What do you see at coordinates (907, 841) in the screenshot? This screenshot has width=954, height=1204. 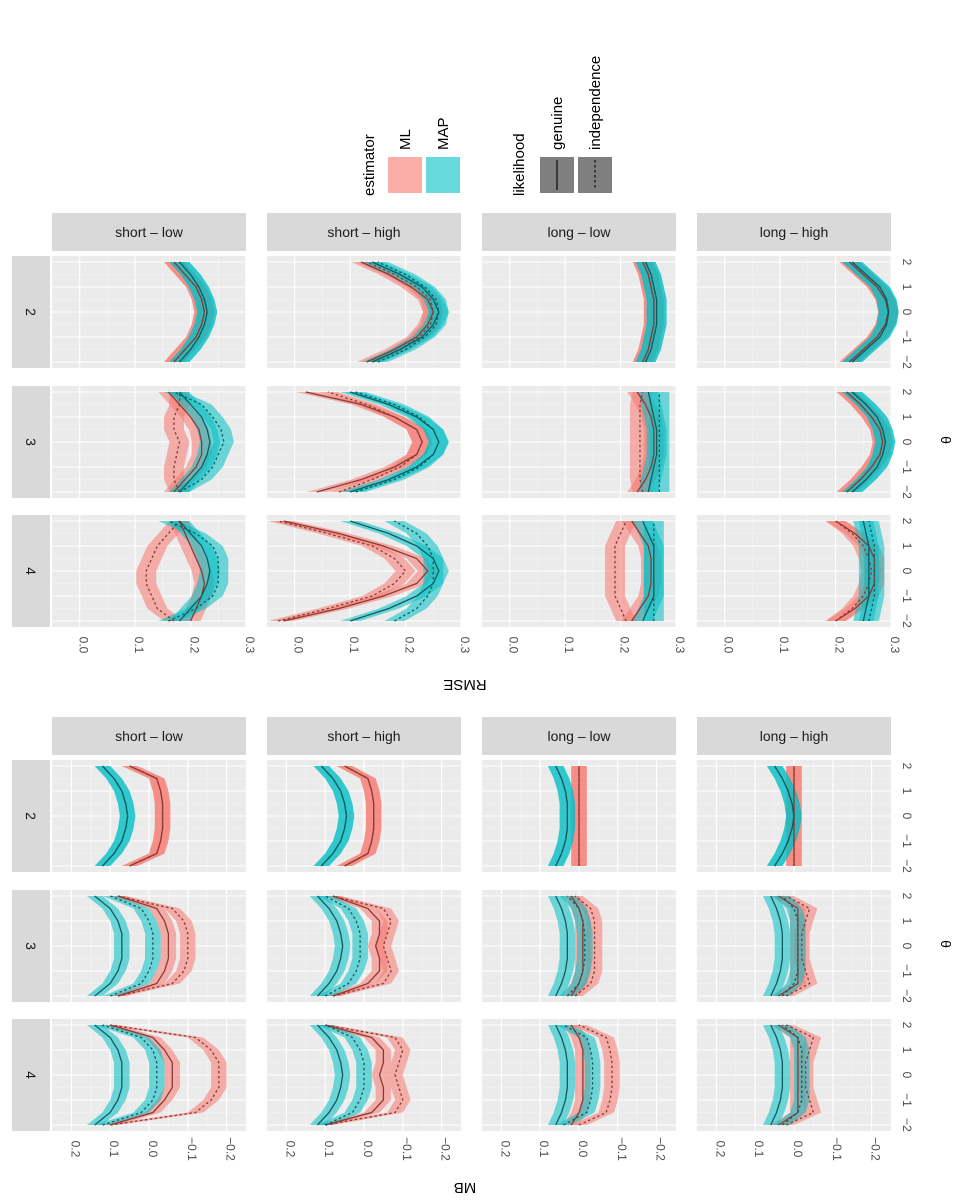 I see `theta-tick-label: −1` at bounding box center [907, 841].